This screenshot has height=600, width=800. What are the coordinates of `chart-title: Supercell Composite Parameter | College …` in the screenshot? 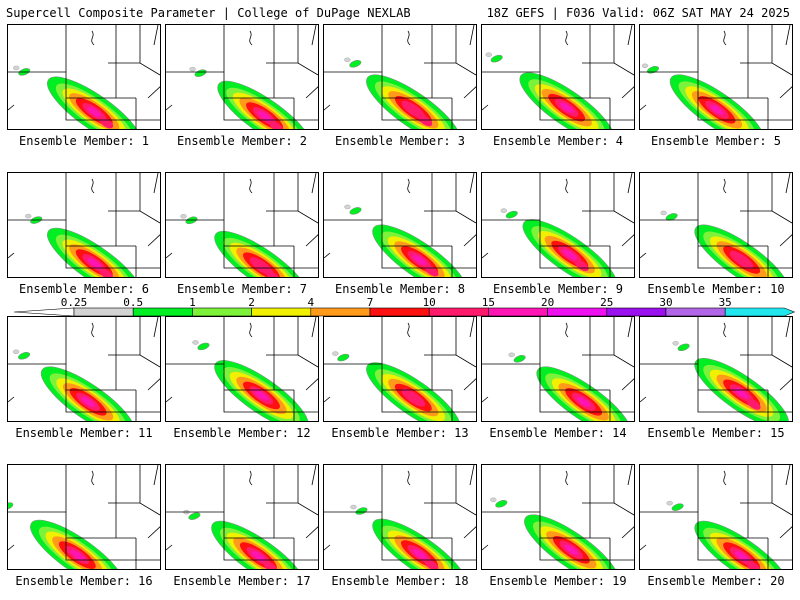 It's located at (208, 13).